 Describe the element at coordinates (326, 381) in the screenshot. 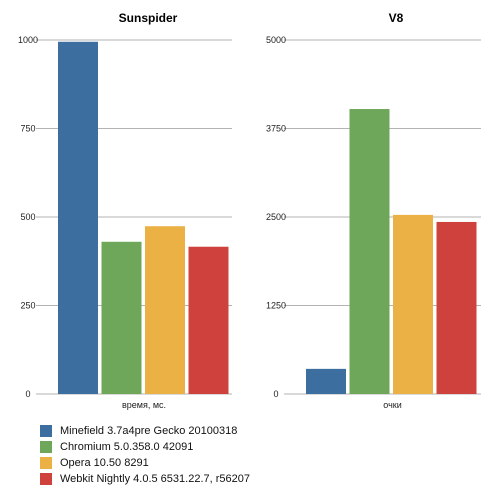

I see `v8-bar-minefield` at that location.